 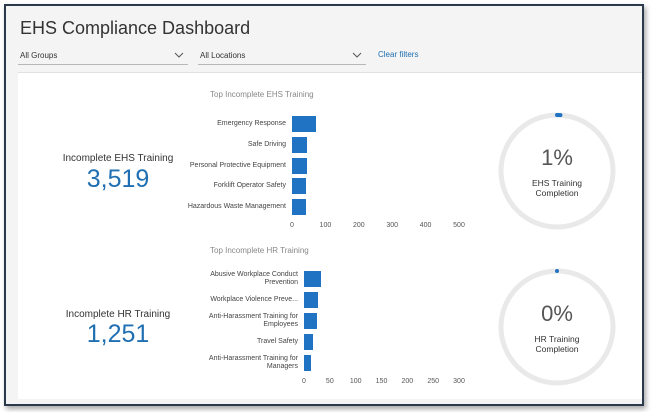 What do you see at coordinates (433, 381) in the screenshot?
I see `x-tick-label: 250` at bounding box center [433, 381].